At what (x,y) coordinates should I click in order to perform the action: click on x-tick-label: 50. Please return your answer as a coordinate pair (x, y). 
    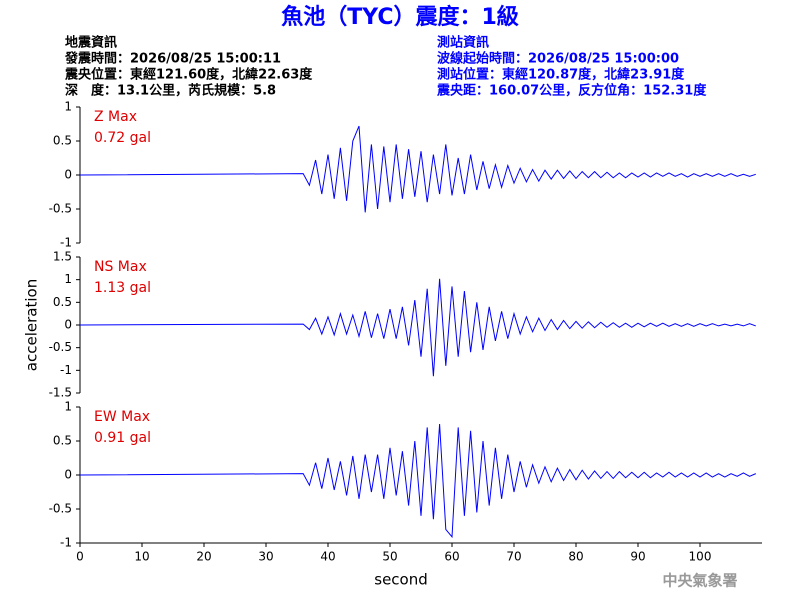
    Looking at the image, I should click on (389, 557).